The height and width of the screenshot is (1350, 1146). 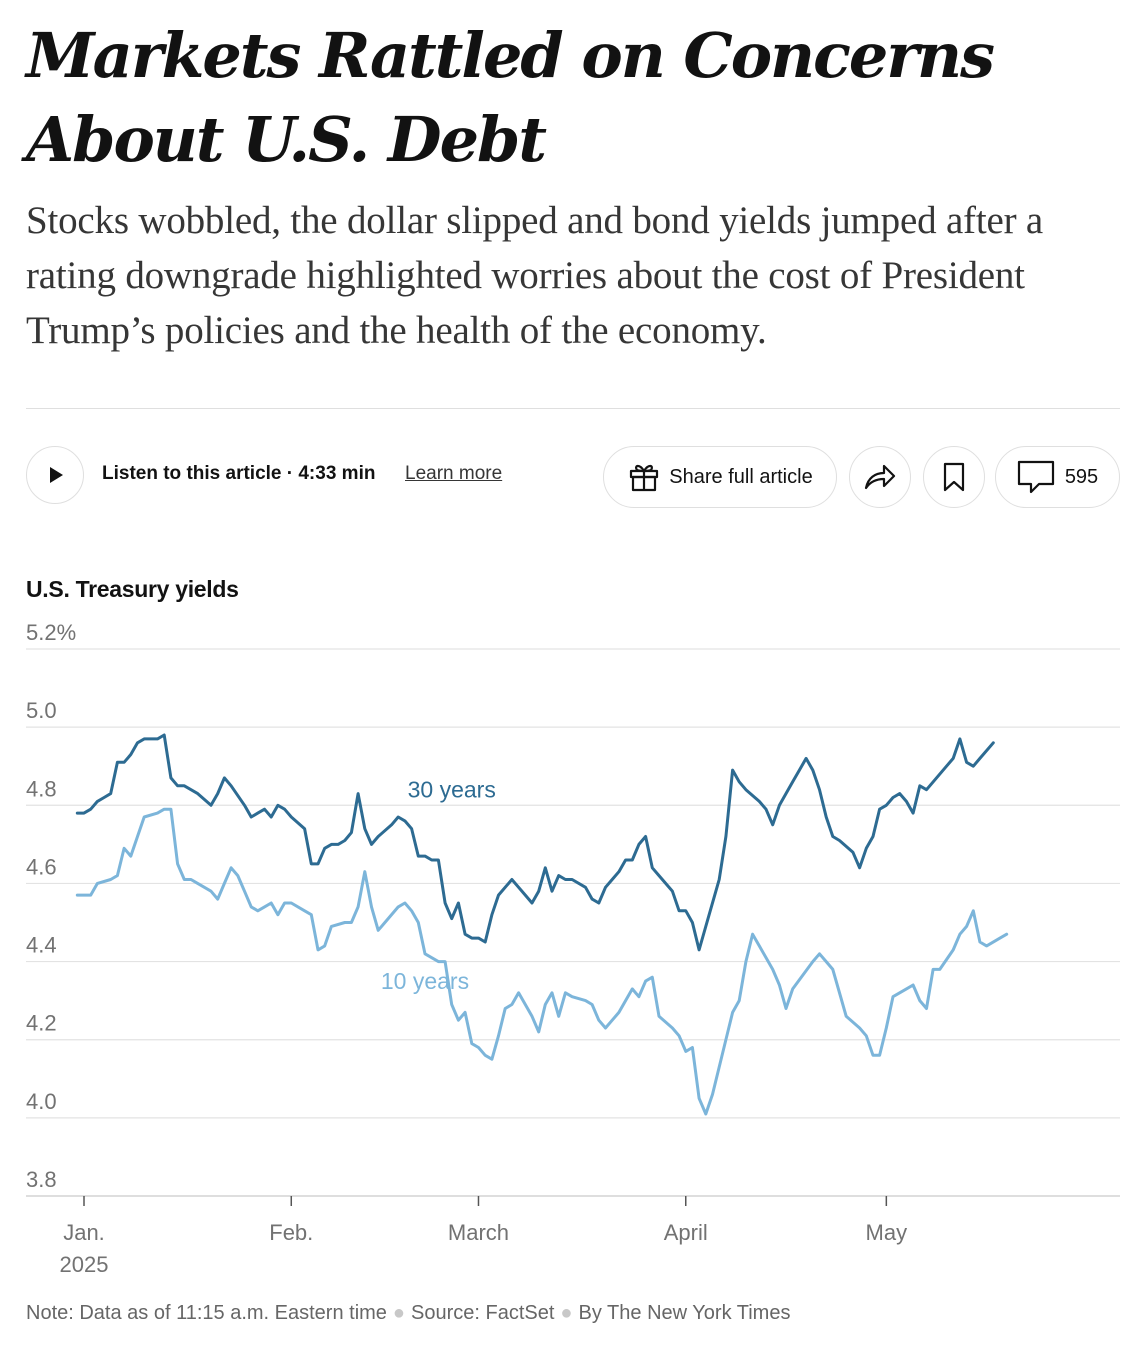 I want to click on share-full-article-button: Share full article, so click(x=720, y=477).